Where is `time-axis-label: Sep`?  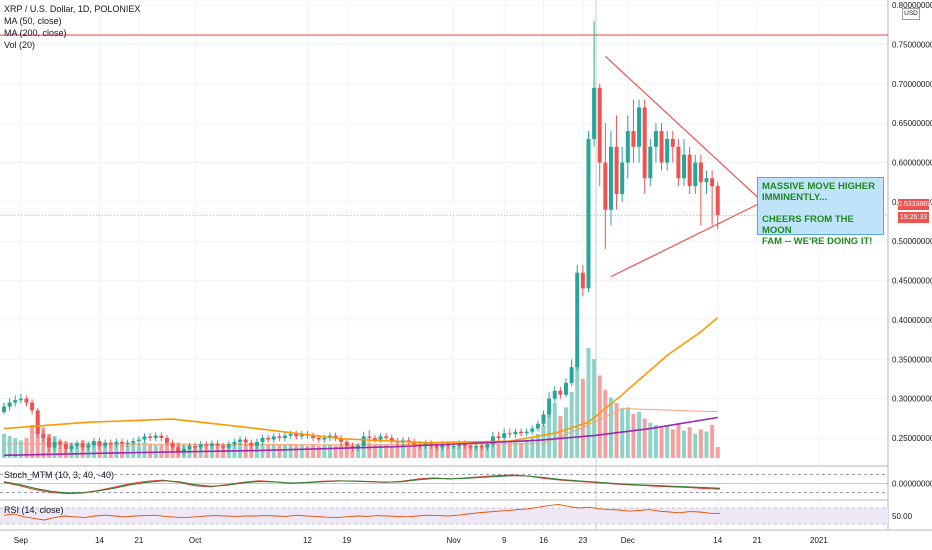
time-axis-label: Sep is located at coordinates (21, 540).